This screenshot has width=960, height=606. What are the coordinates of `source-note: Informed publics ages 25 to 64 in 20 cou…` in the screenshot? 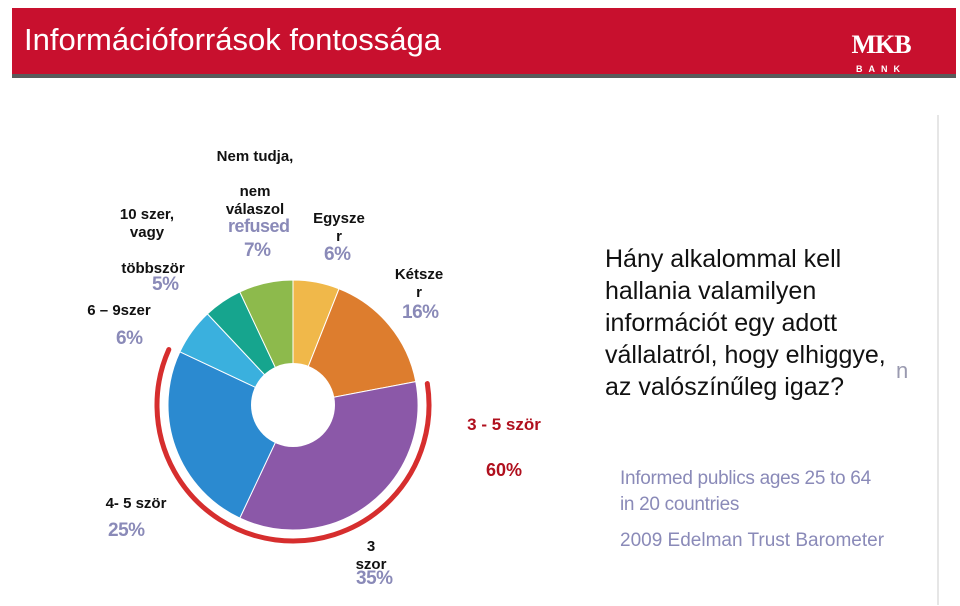 It's located at (770, 492).